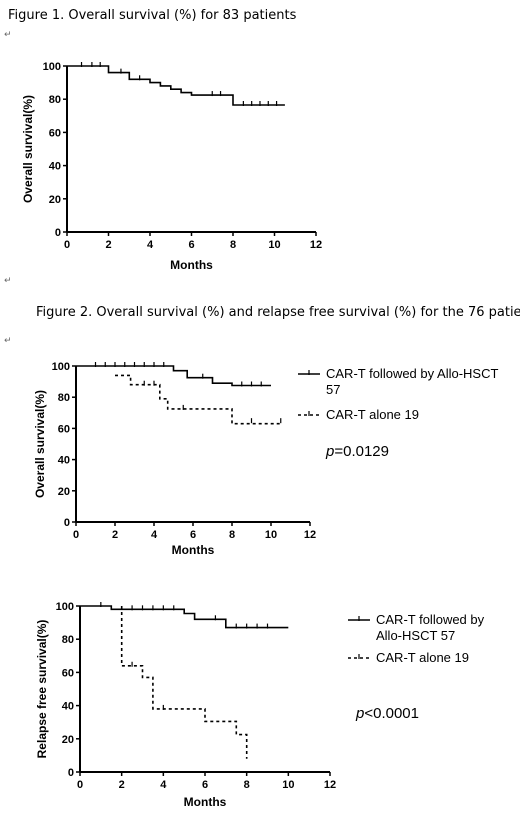 The image size is (520, 815). What do you see at coordinates (387, 713) in the screenshot?
I see `p-value-annotation: p<0.0001` at bounding box center [387, 713].